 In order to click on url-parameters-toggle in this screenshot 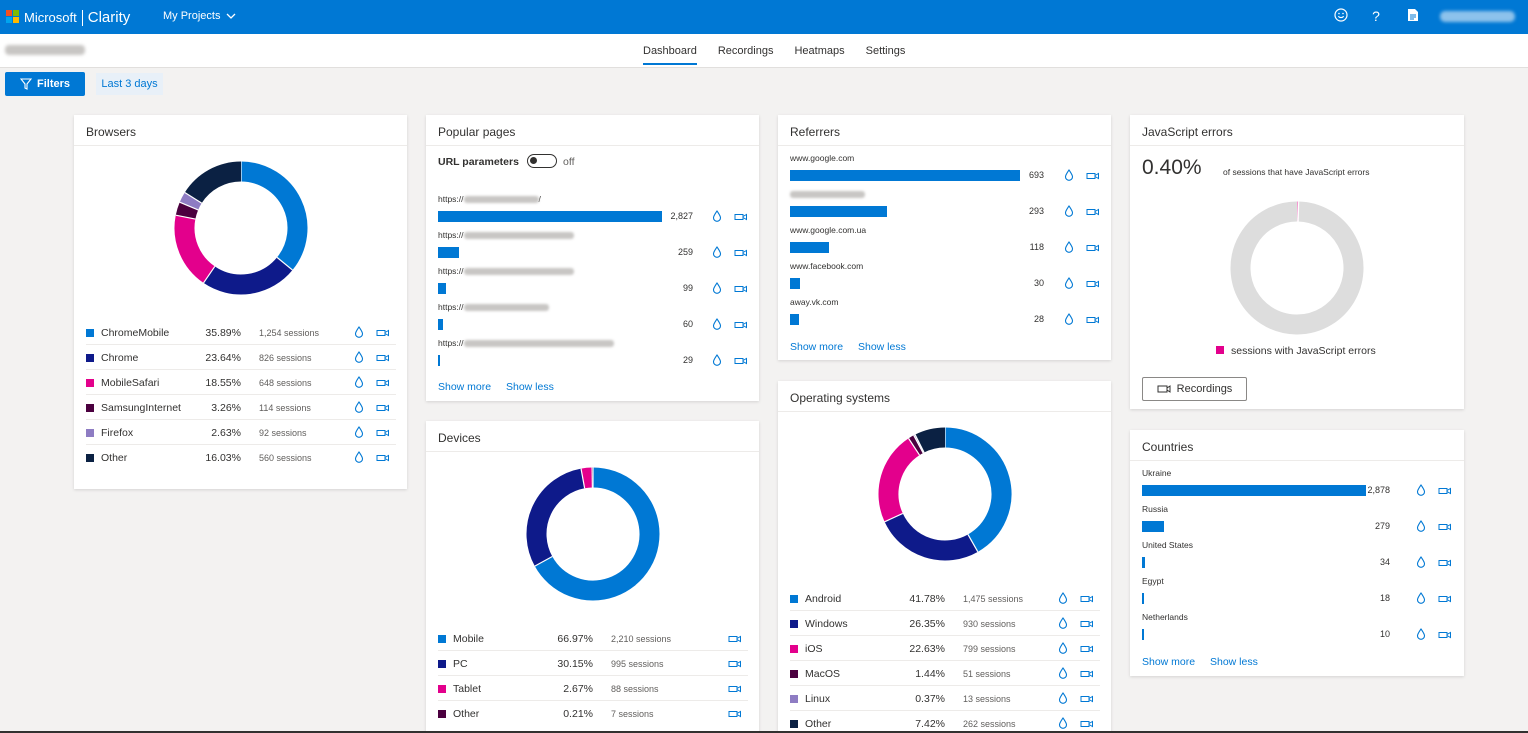, I will do `click(542, 161)`.